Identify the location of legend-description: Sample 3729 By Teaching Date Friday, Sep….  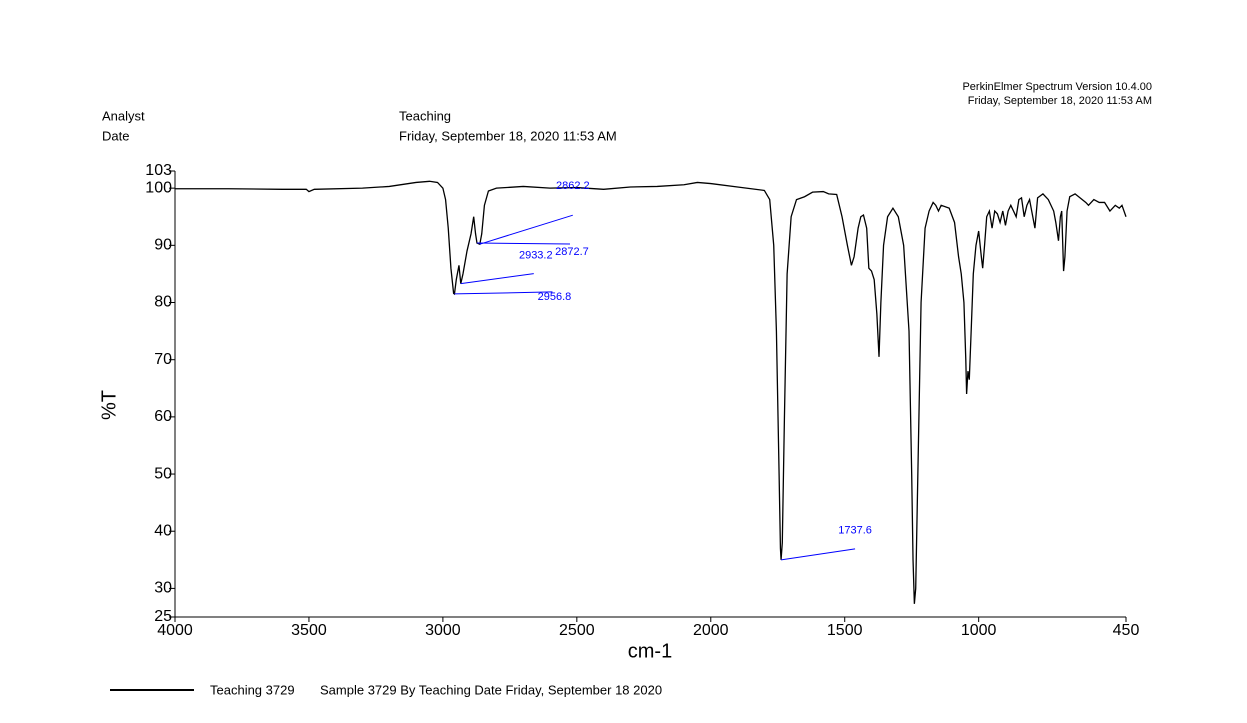
(491, 689).